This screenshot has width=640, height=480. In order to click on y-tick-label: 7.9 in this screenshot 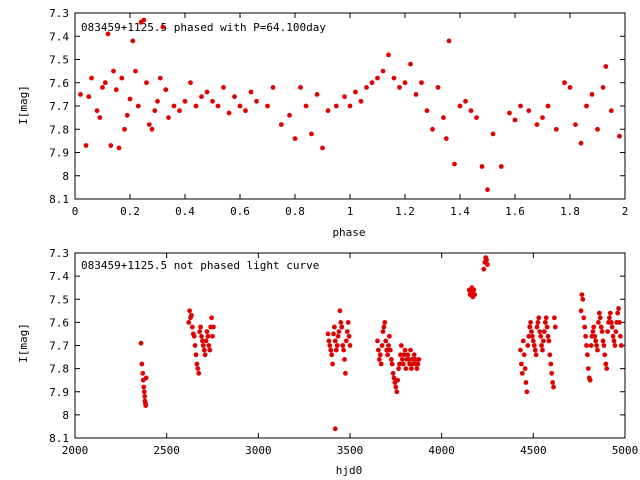, I will do `click(59, 153)`.